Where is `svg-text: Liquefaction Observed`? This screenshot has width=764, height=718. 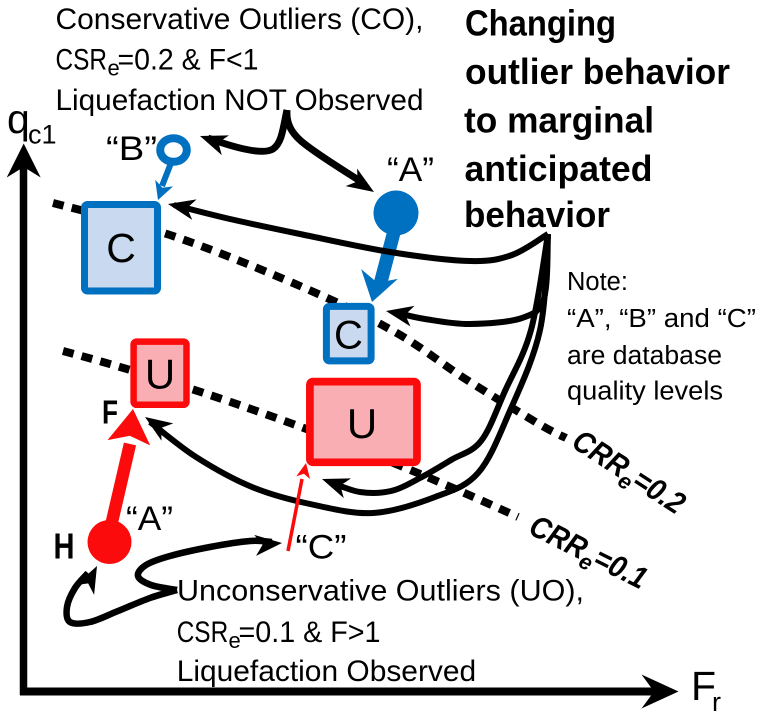 svg-text: Liquefaction Observed is located at coordinates (327, 671).